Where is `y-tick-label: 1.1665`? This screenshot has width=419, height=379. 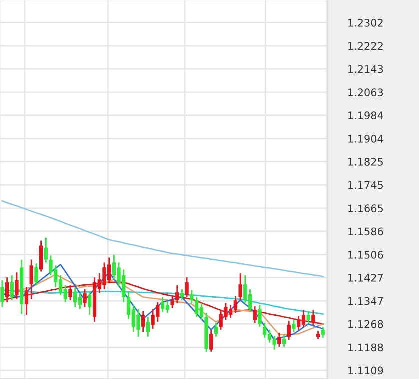
y-tick-label: 1.1665 is located at coordinates (365, 208).